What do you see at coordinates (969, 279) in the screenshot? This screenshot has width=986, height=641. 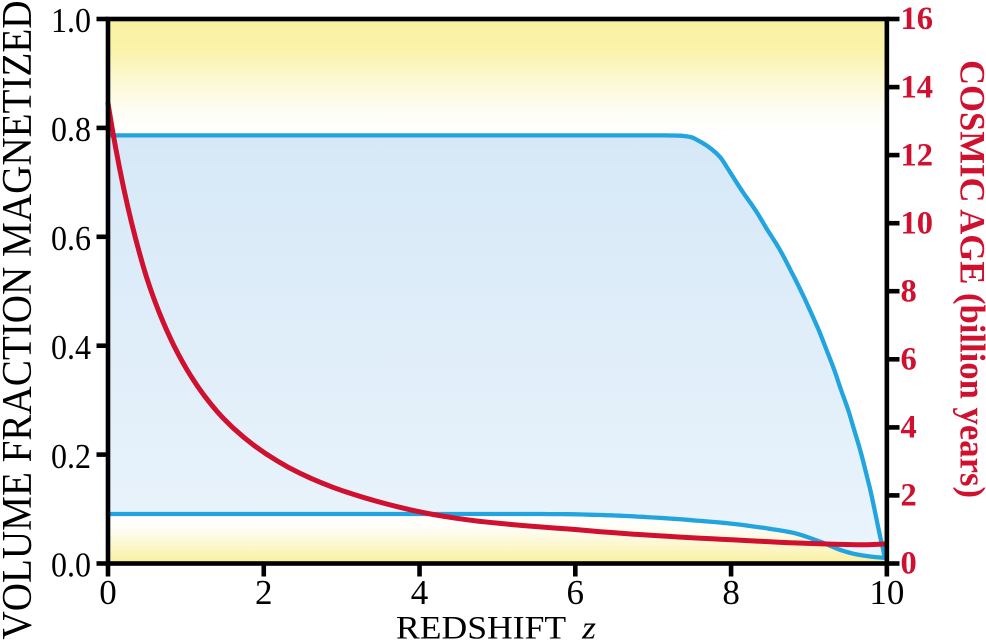 I see `svg-text: COSMIC AGE (billion years)` at bounding box center [969, 279].